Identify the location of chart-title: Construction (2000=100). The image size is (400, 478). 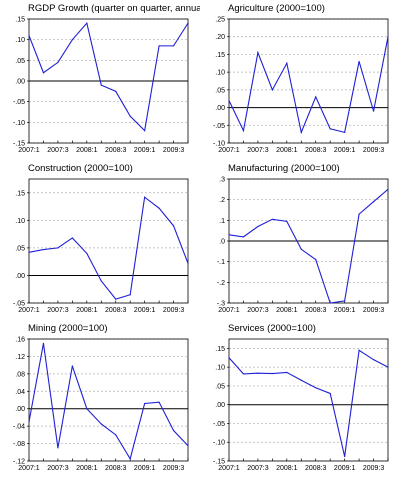
(80, 168).